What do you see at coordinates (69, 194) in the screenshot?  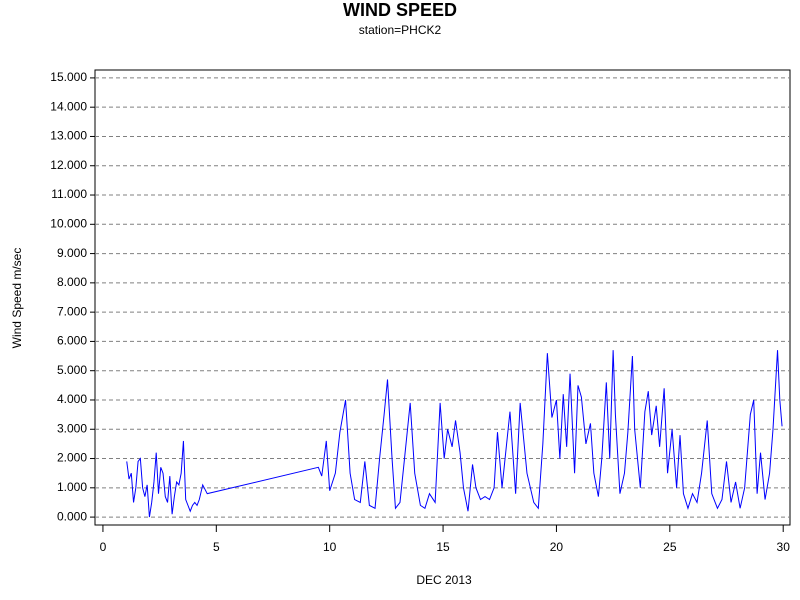 I see `y-tick-label: 11.000` at bounding box center [69, 194].